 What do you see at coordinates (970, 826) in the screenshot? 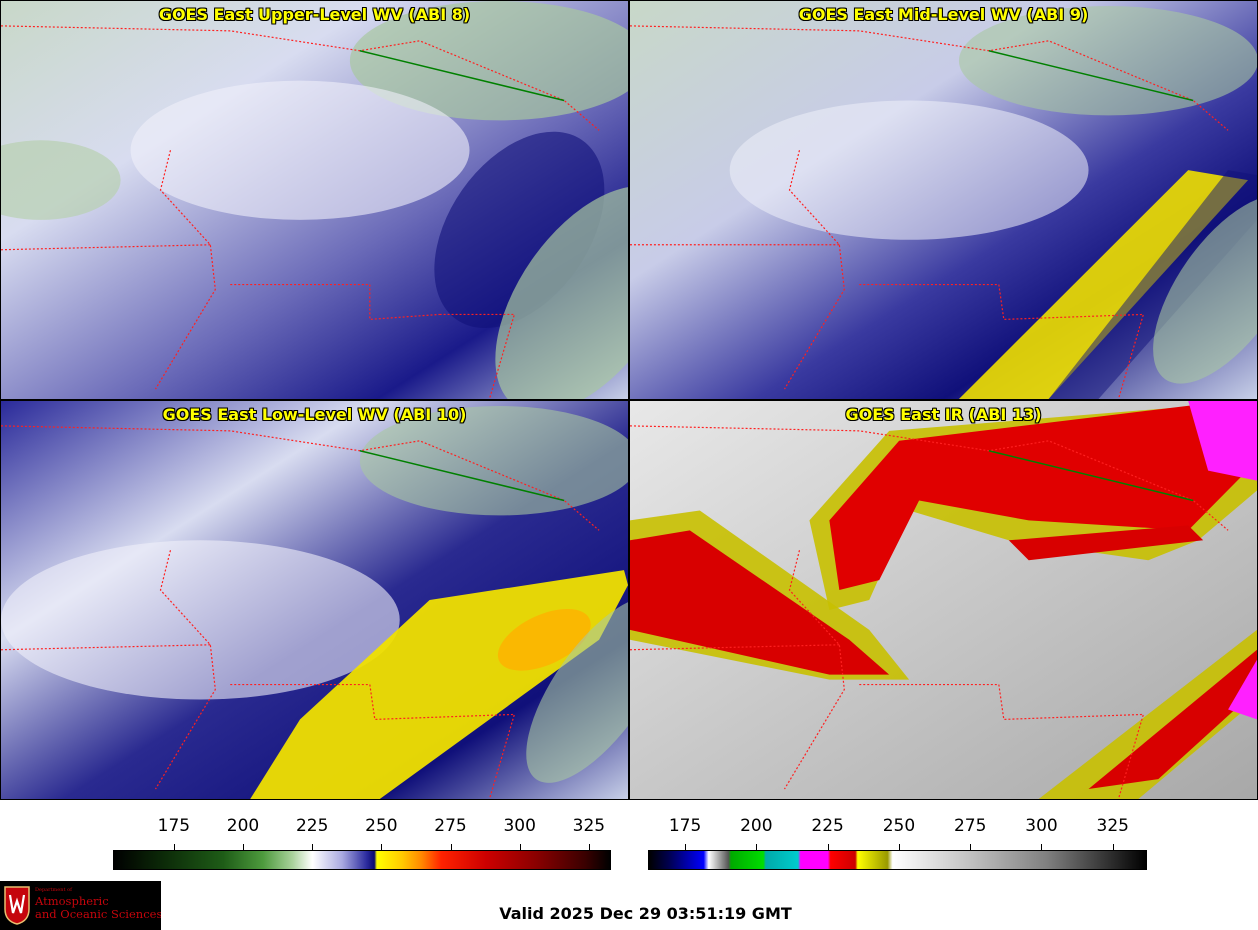
I see `colorbar-ir-tick-label: 275` at bounding box center [970, 826].